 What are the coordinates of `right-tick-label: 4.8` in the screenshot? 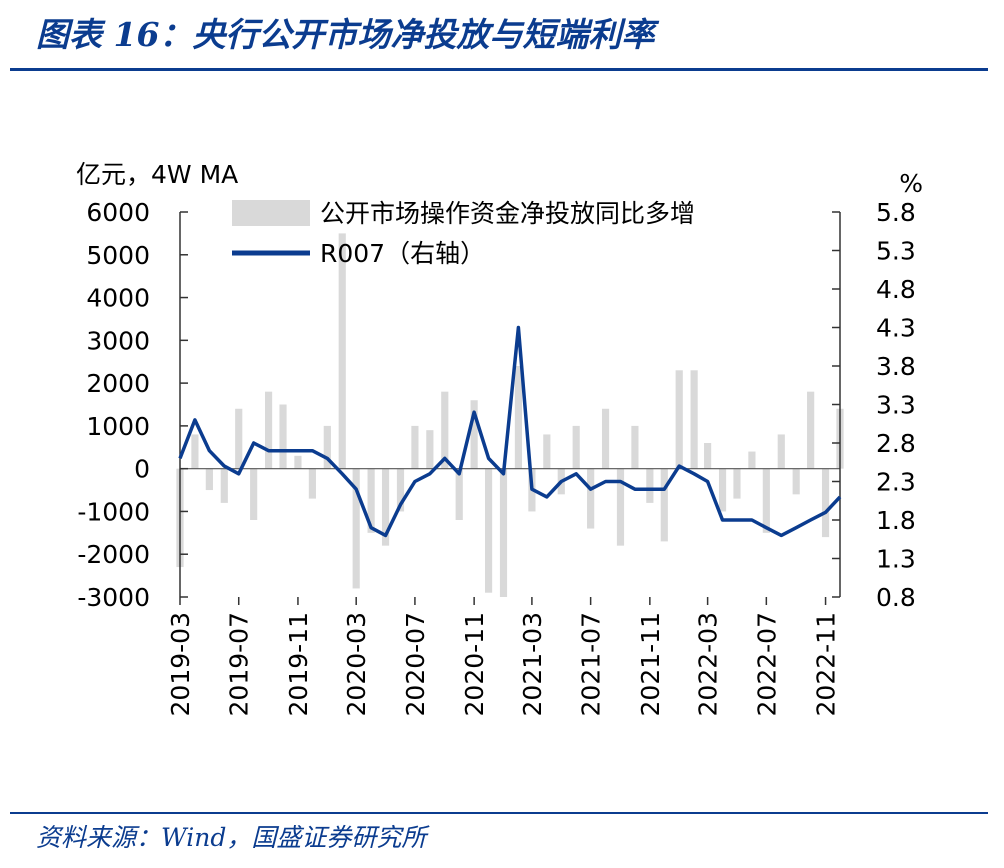 It's located at (896, 289).